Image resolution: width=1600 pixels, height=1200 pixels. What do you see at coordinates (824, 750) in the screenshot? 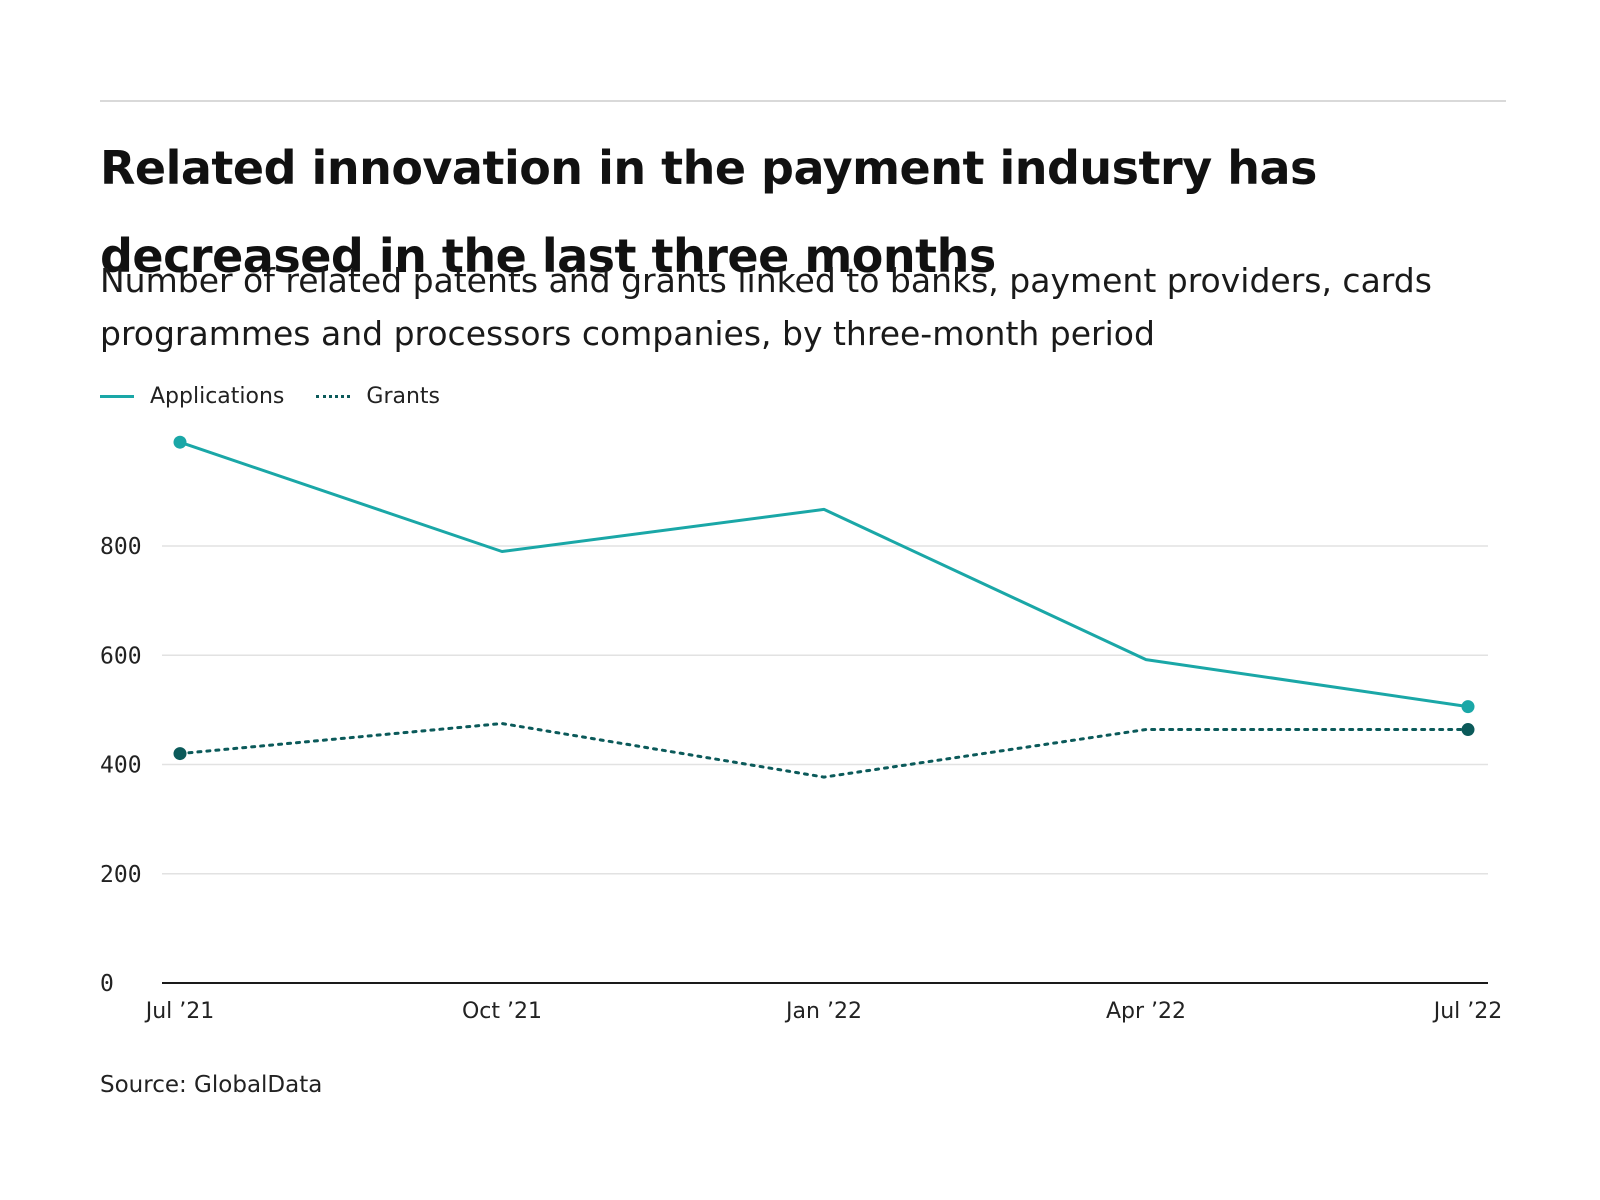
I see `series-line-grants` at bounding box center [824, 750].